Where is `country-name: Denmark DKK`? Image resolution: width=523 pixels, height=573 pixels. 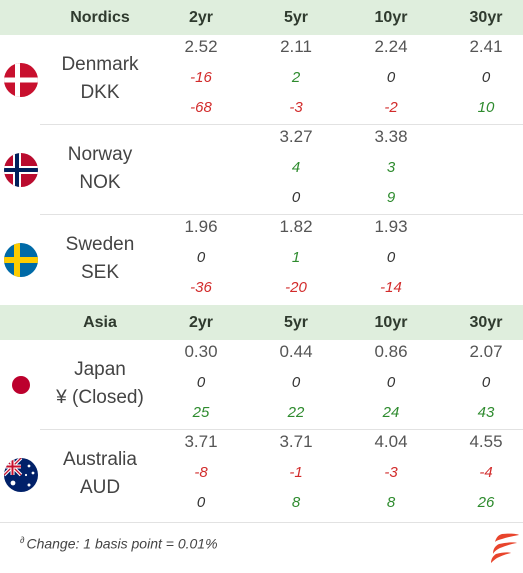 country-name: Denmark DKK is located at coordinates (100, 79).